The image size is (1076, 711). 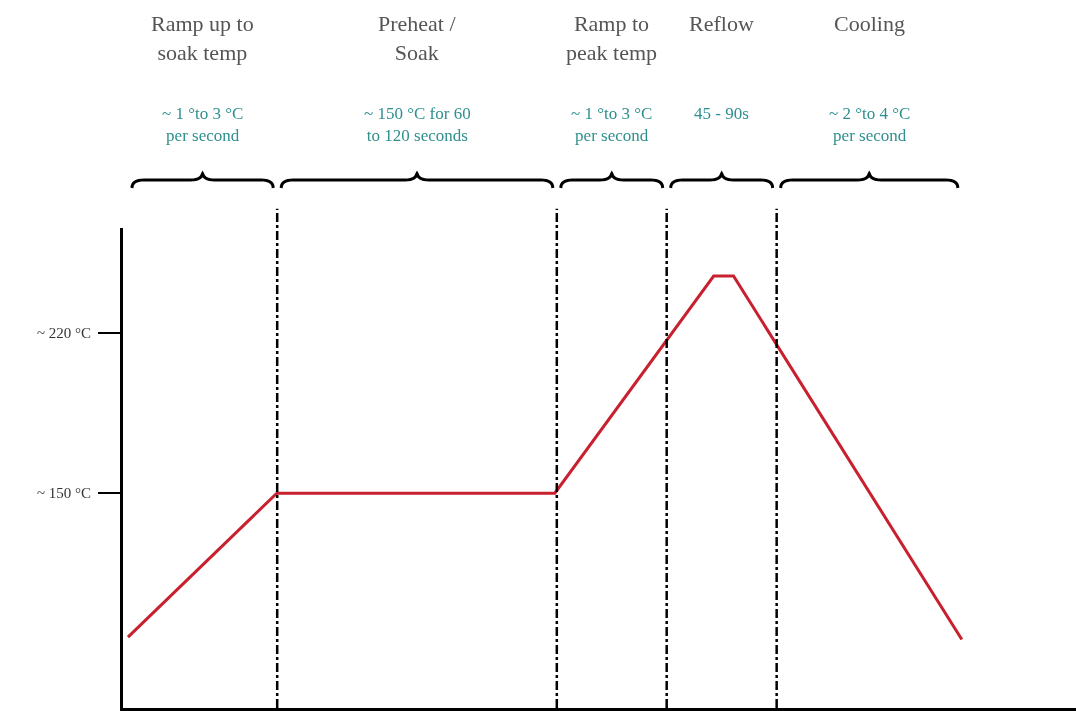 I want to click on text: Preheat / Soak, so click(x=417, y=38).